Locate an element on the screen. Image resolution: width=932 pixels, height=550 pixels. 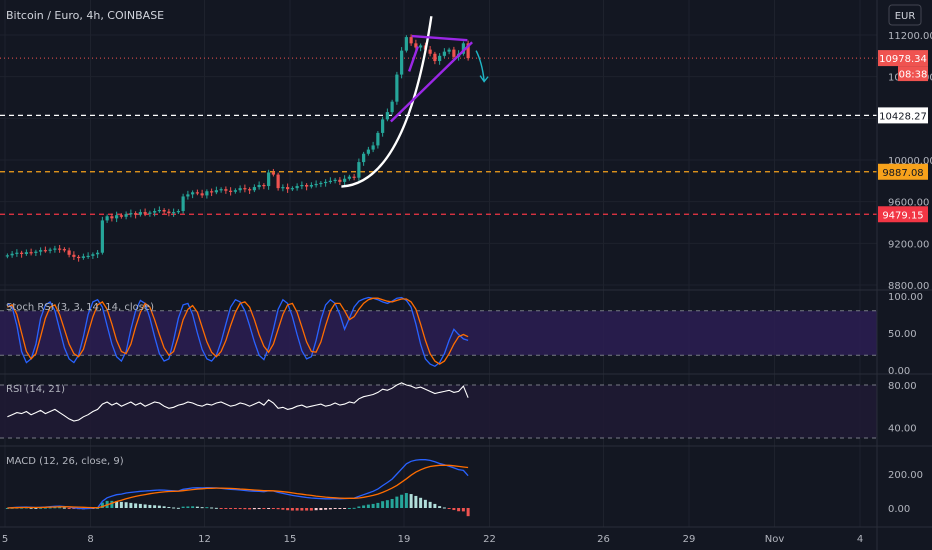
currency-button is located at coordinates (905, 15).